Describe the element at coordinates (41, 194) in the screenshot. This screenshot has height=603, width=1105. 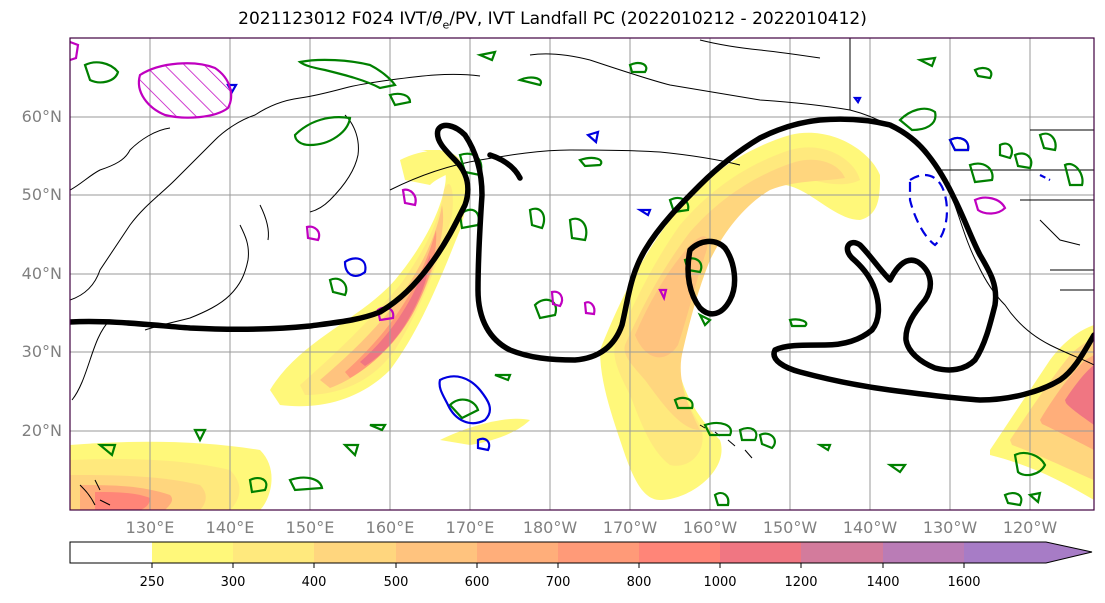
I see `lat-label: 50°N` at that location.